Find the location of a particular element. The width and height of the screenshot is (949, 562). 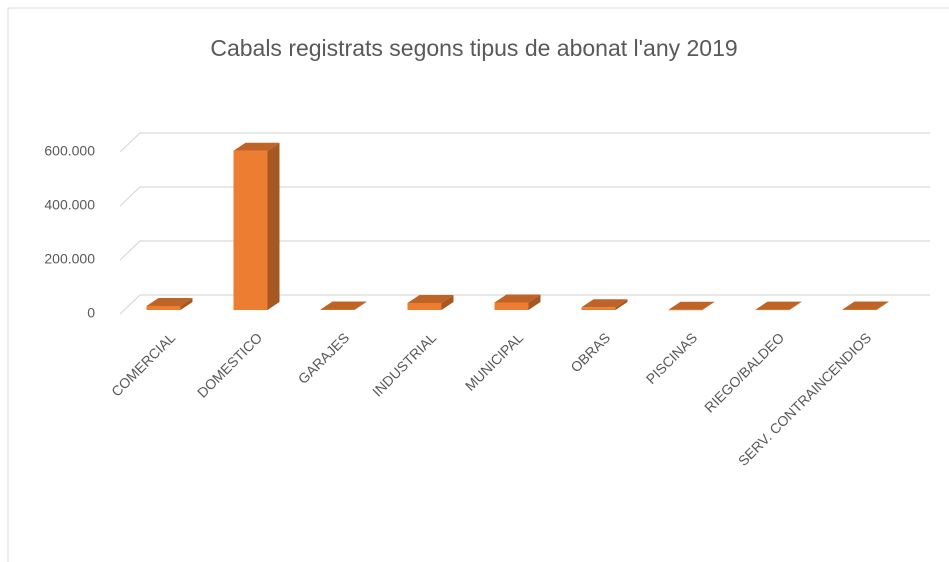

x-tick-label: DOMESTICO is located at coordinates (229, 364).